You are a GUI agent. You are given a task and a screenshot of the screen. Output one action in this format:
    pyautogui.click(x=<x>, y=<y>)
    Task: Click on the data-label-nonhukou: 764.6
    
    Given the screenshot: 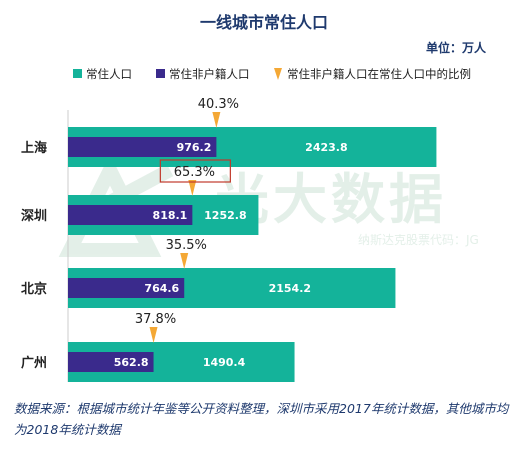 What is the action you would take?
    pyautogui.click(x=161, y=288)
    